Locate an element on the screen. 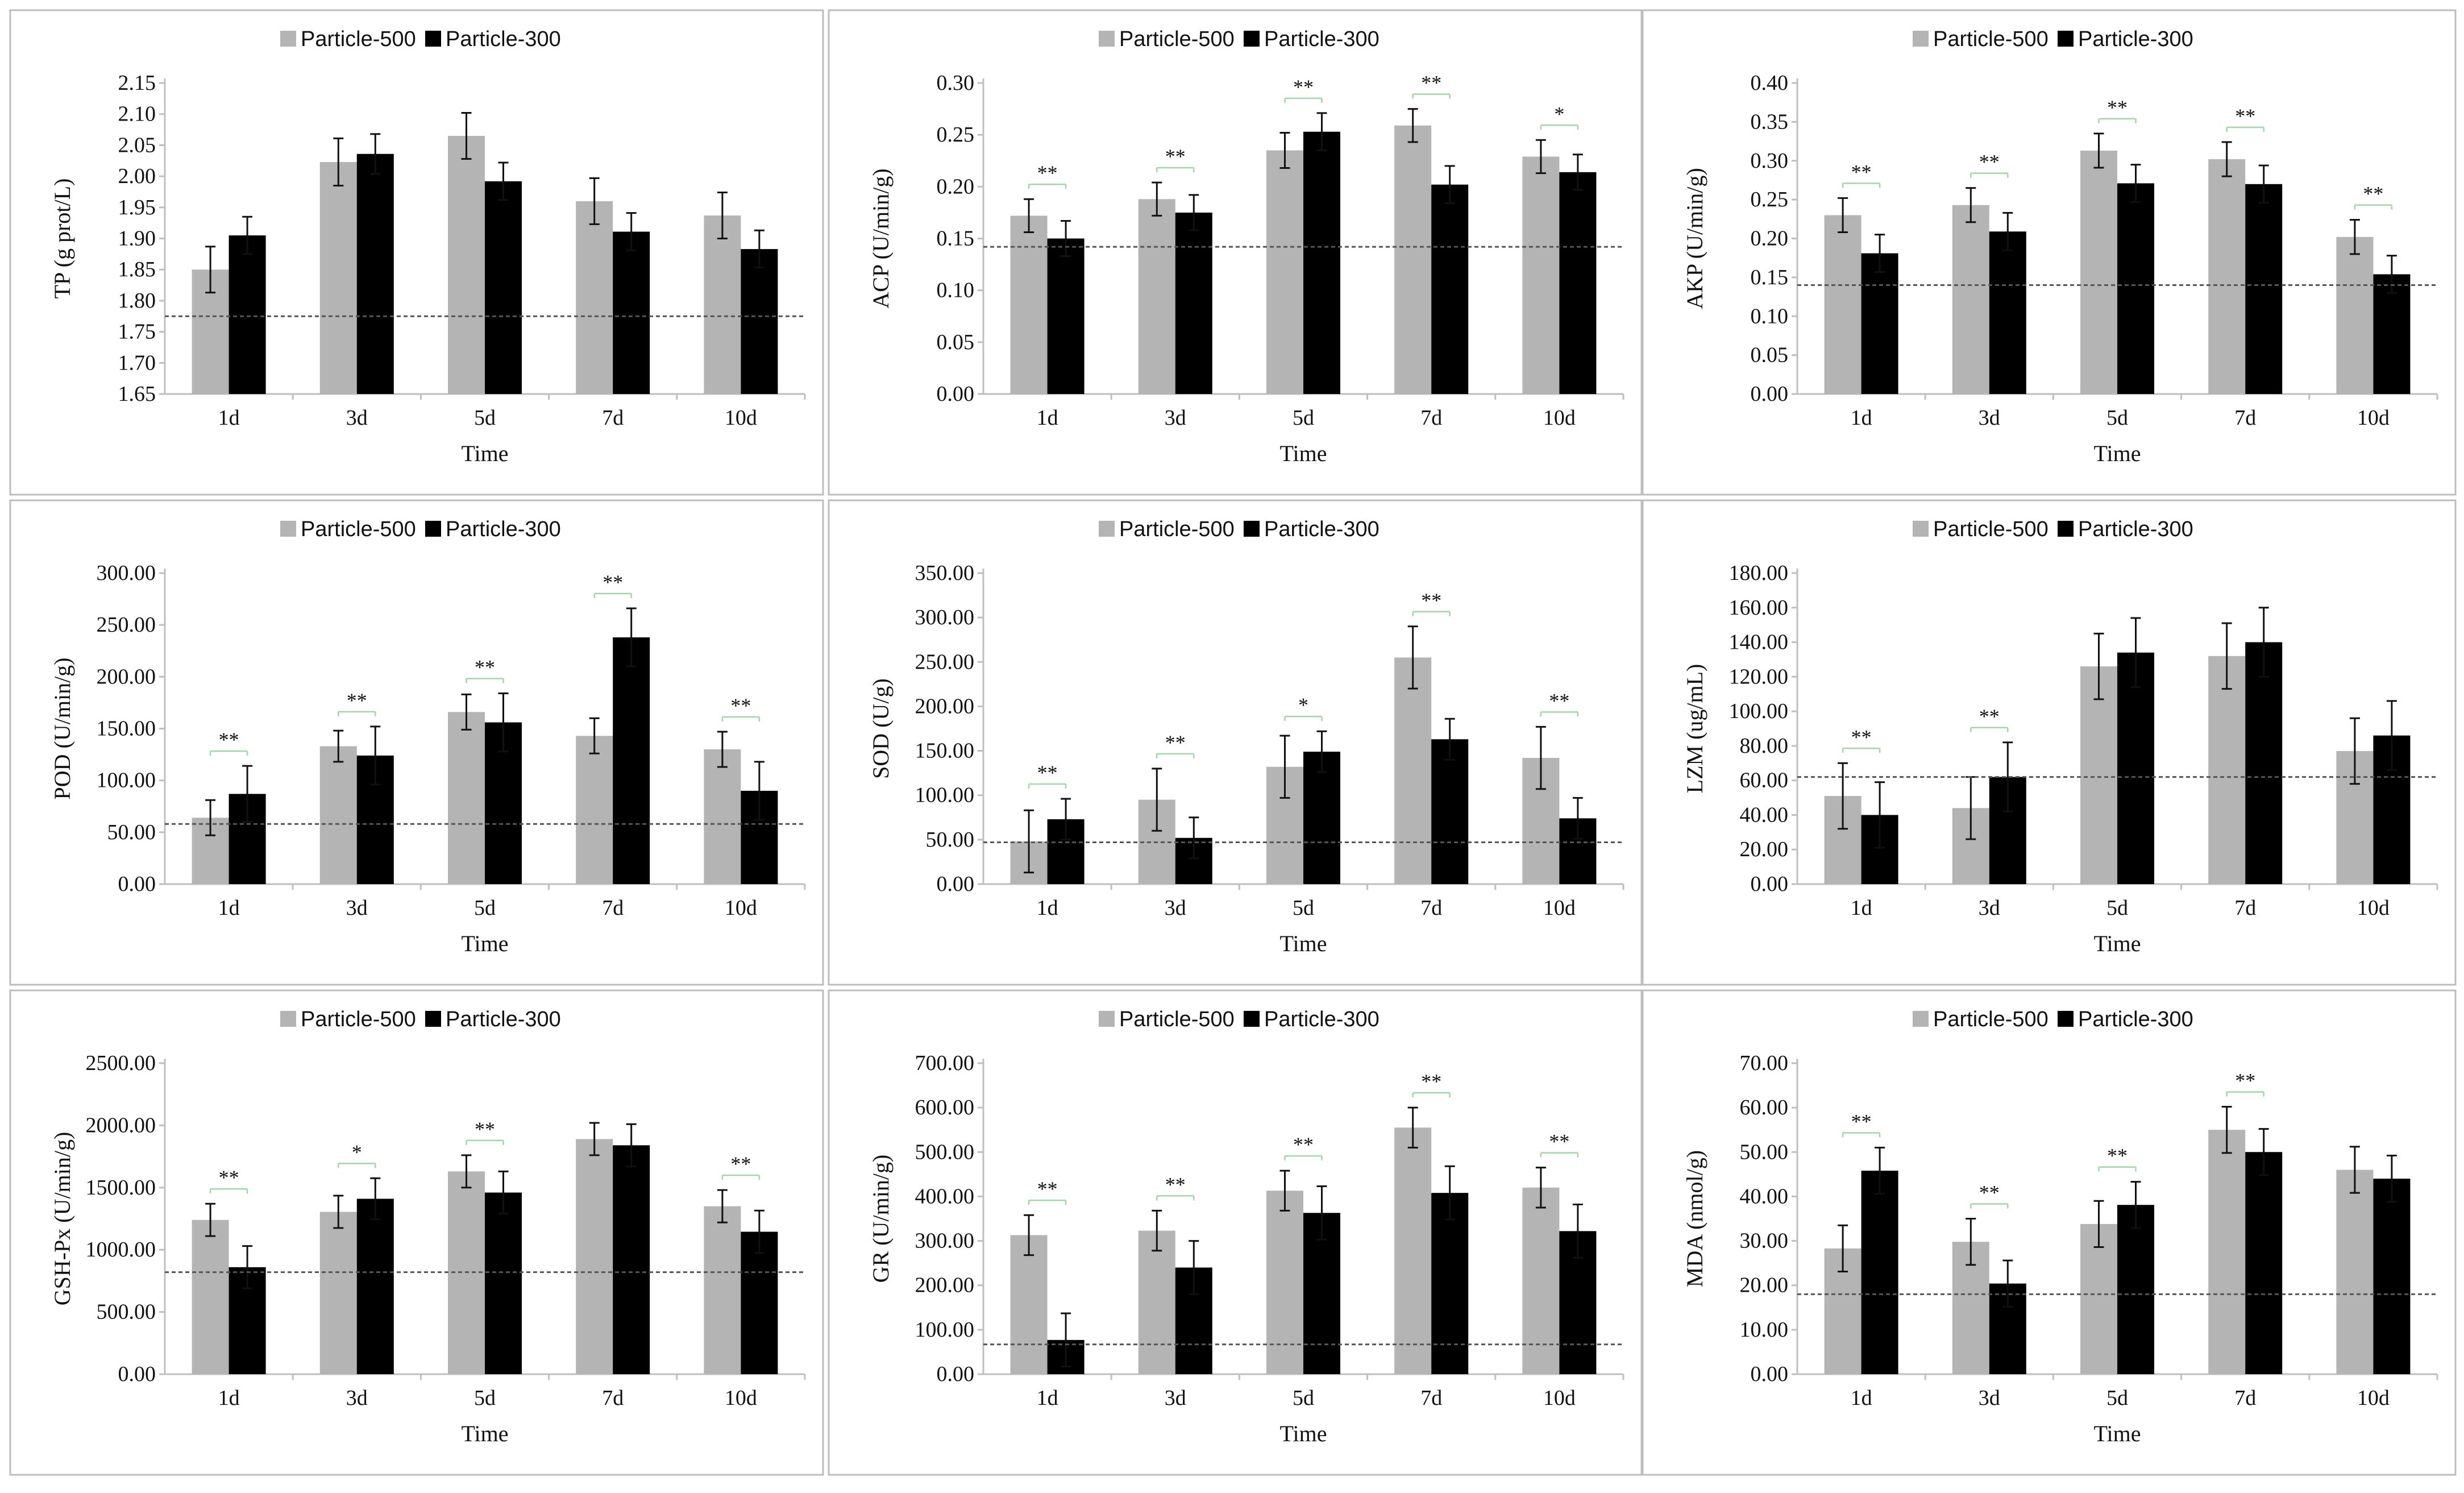 The width and height of the screenshot is (2464, 1493). y-tick-label: 2000.00 is located at coordinates (121, 1125).